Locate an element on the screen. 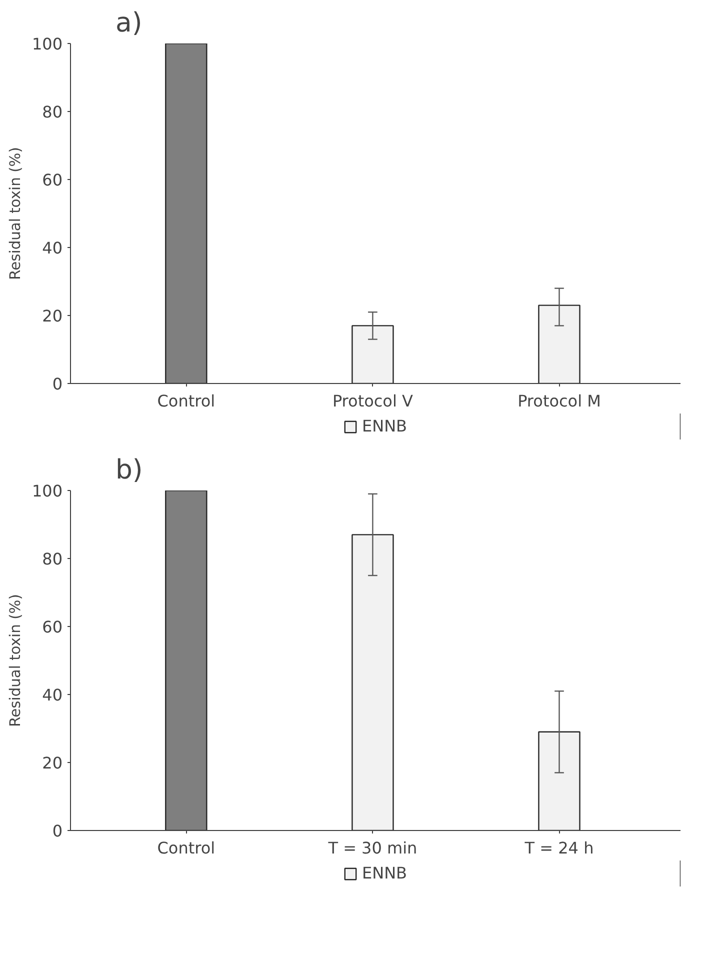 The height and width of the screenshot is (977, 716). x-tick-label: T = 30 min is located at coordinates (372, 848).